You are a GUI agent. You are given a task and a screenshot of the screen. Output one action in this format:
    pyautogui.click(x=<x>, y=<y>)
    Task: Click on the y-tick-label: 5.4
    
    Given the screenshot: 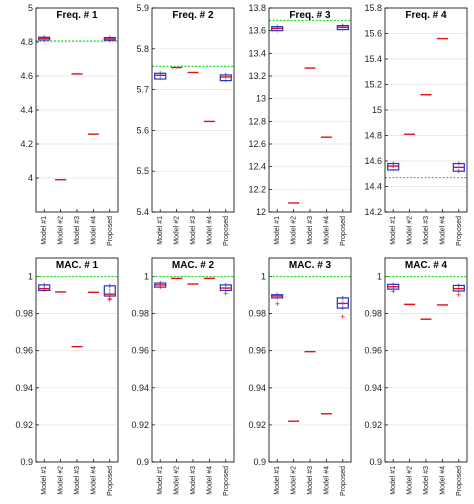 What is the action you would take?
    pyautogui.click(x=142, y=212)
    